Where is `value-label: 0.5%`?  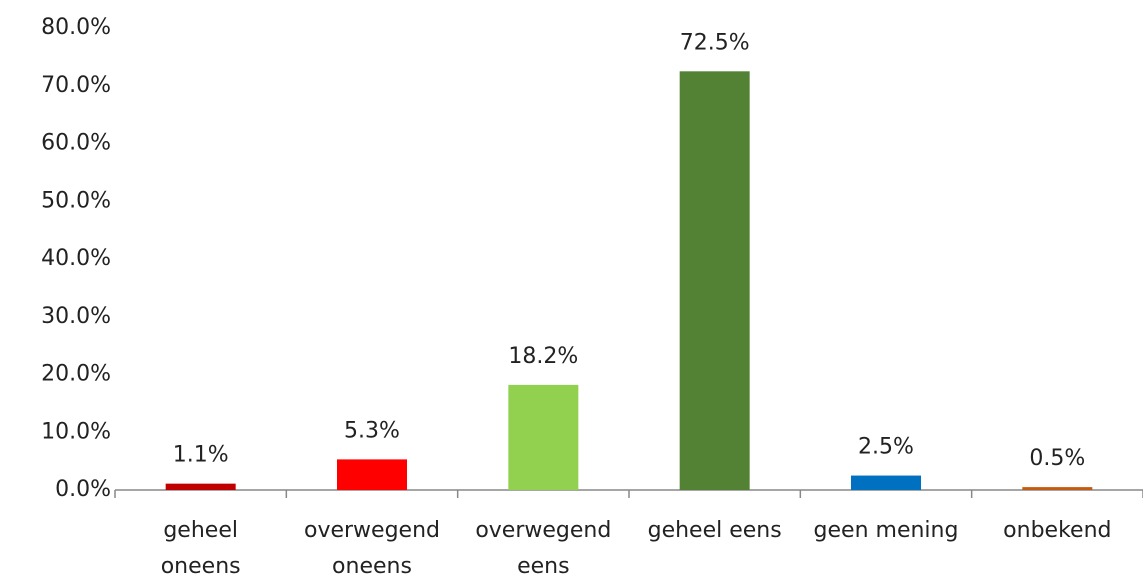
value-label: 0.5% is located at coordinates (1057, 458).